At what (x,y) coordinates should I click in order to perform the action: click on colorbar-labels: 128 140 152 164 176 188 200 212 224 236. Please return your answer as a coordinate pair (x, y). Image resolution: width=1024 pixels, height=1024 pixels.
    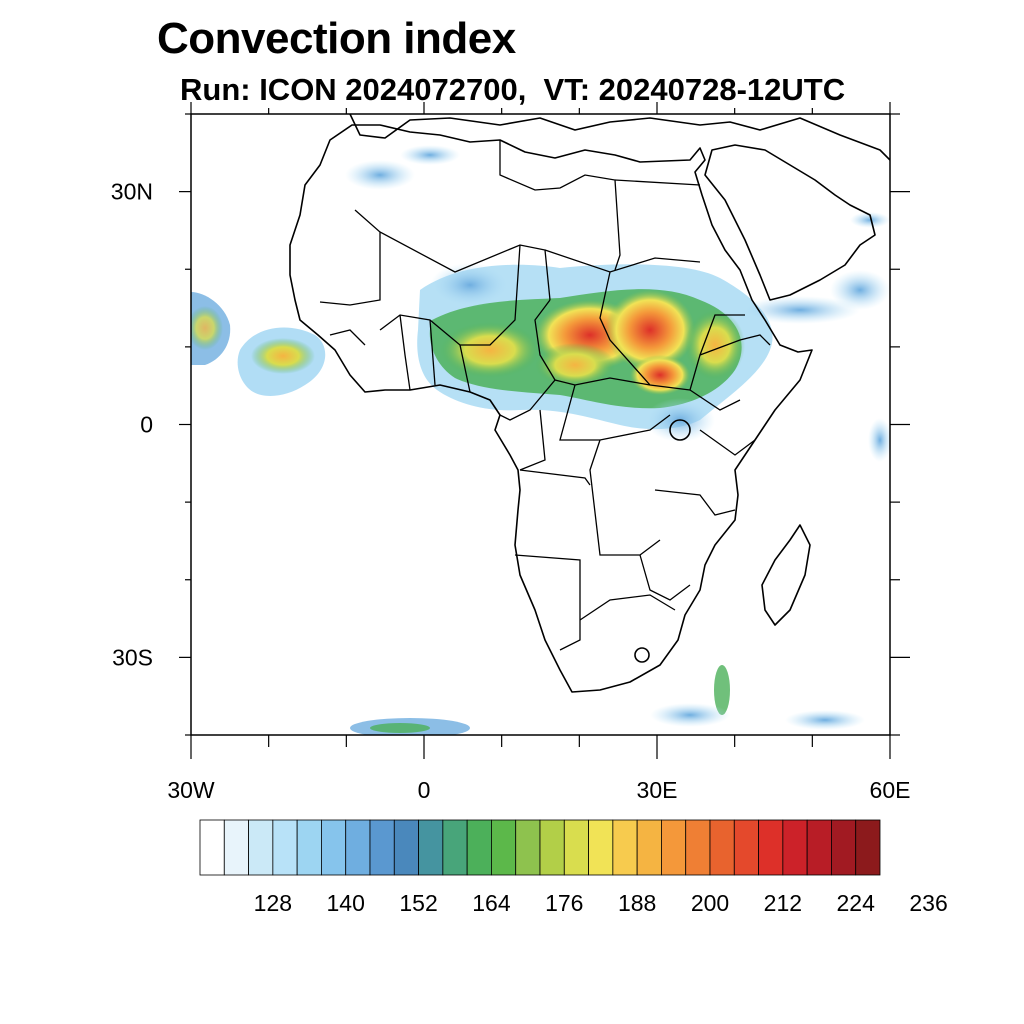
    Looking at the image, I should click on (601, 903).